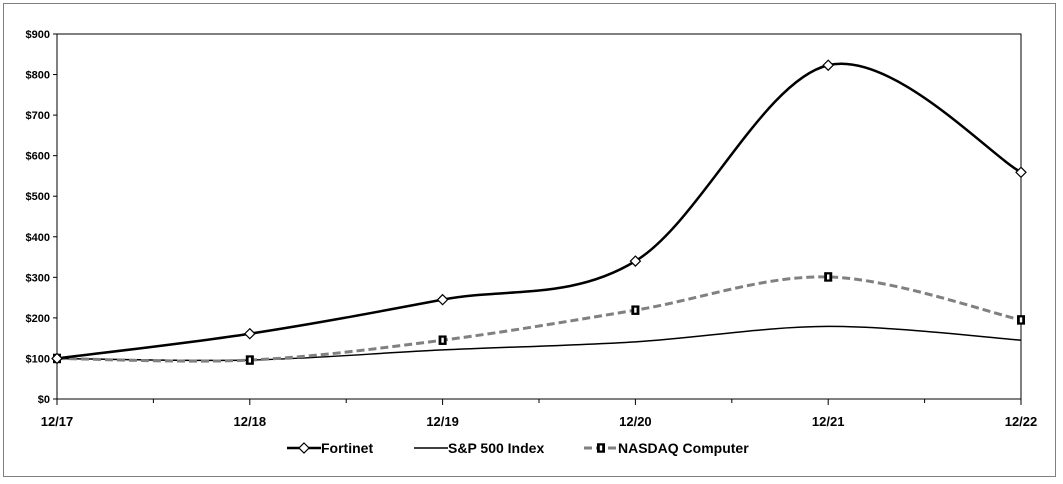 Image resolution: width=1063 pixels, height=484 pixels. I want to click on x-tick-label: 12/21, so click(828, 421).